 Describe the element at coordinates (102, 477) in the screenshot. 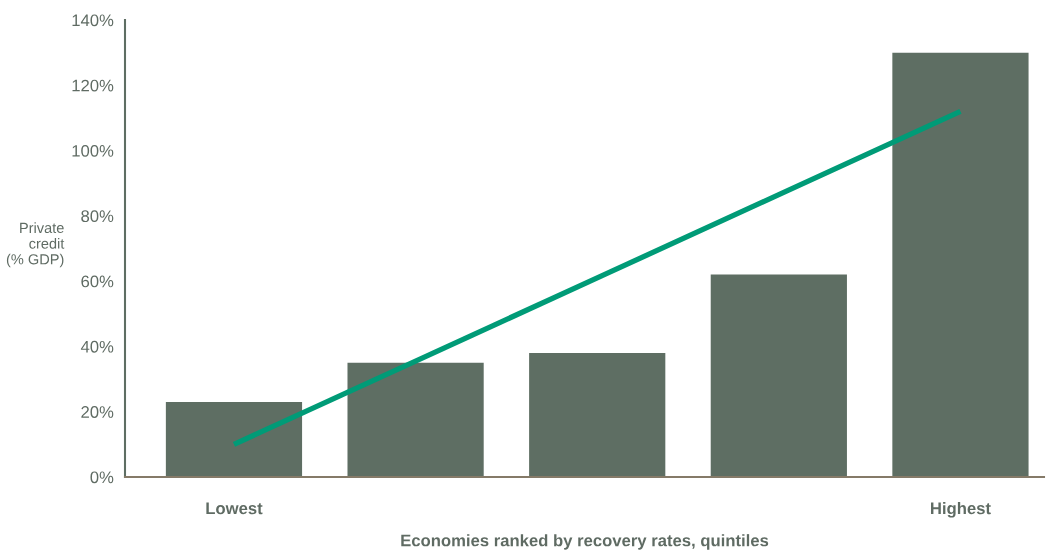

I see `y-tick-label: 0%` at that location.